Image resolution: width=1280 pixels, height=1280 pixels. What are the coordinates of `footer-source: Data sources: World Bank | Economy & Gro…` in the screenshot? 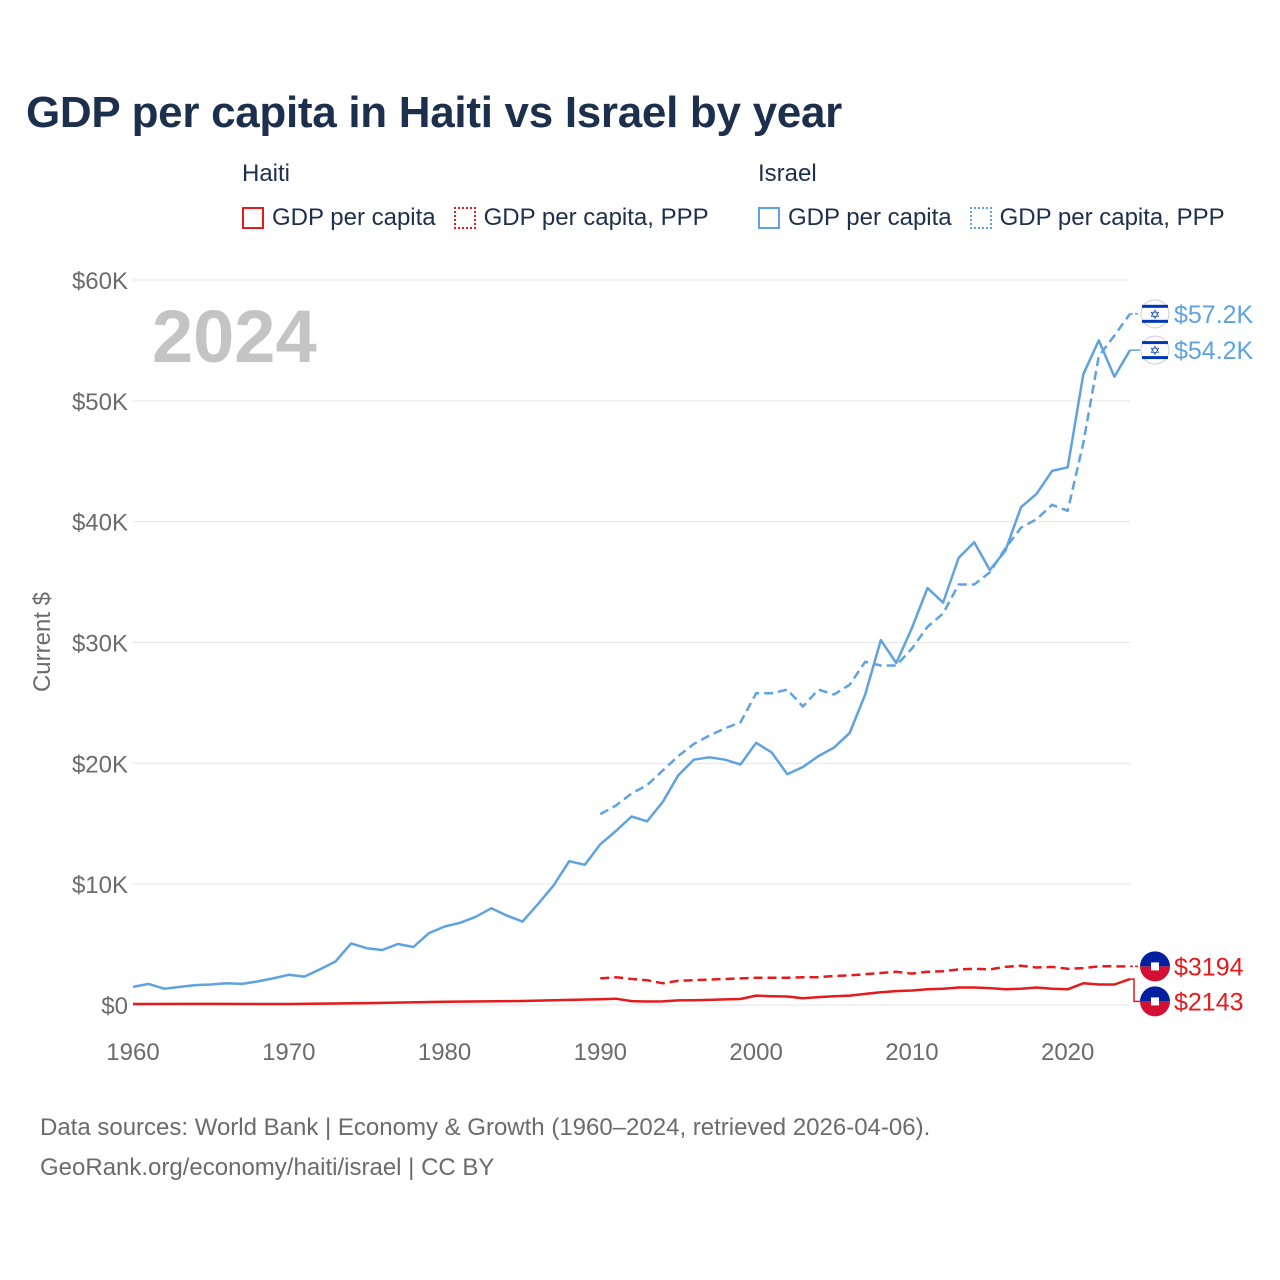 It's located at (485, 1127).